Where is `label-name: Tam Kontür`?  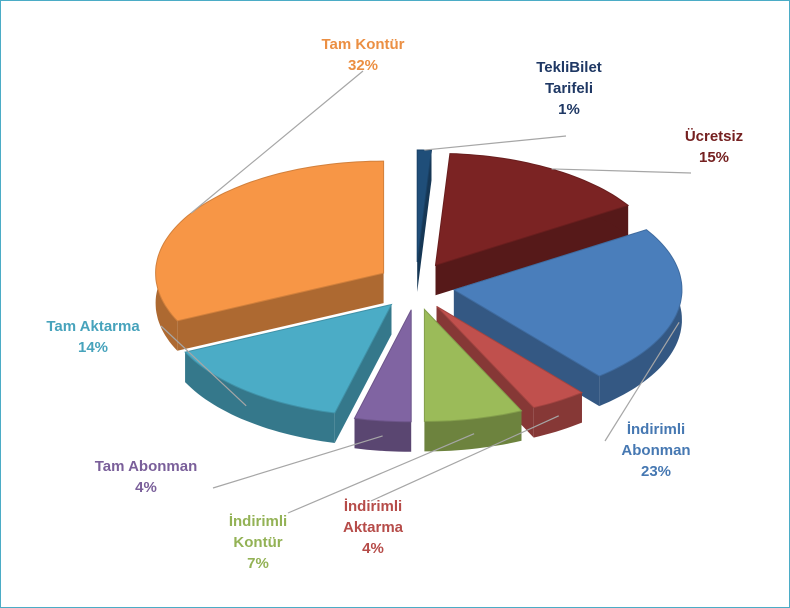
label-name: Tam Kontür is located at coordinates (363, 44).